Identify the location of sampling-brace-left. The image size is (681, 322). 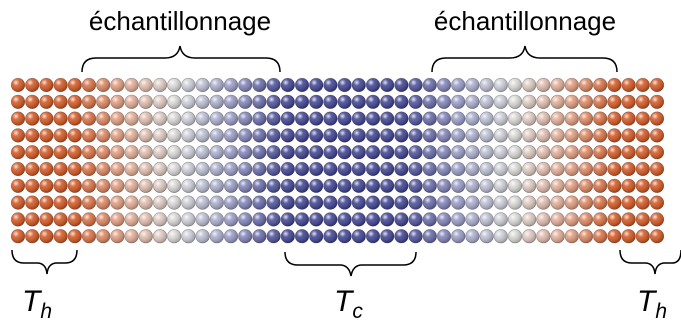
(181, 59).